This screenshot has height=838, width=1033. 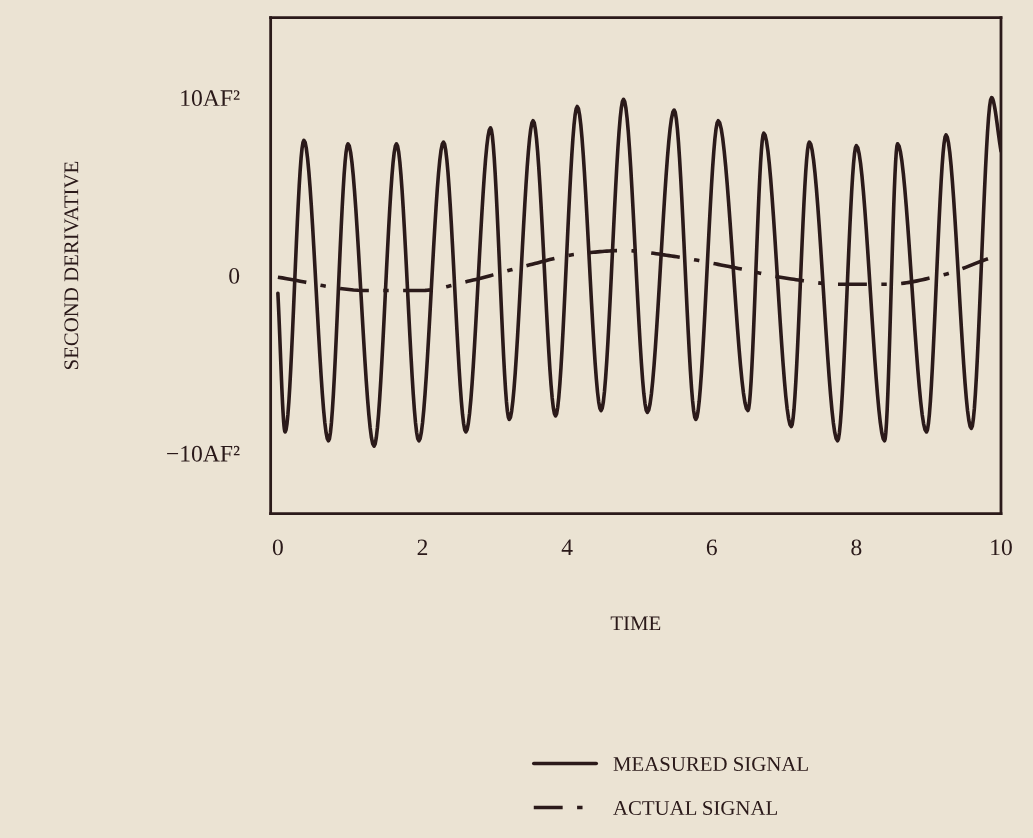 What do you see at coordinates (711, 547) in the screenshot?
I see `x-tick-label: 6` at bounding box center [711, 547].